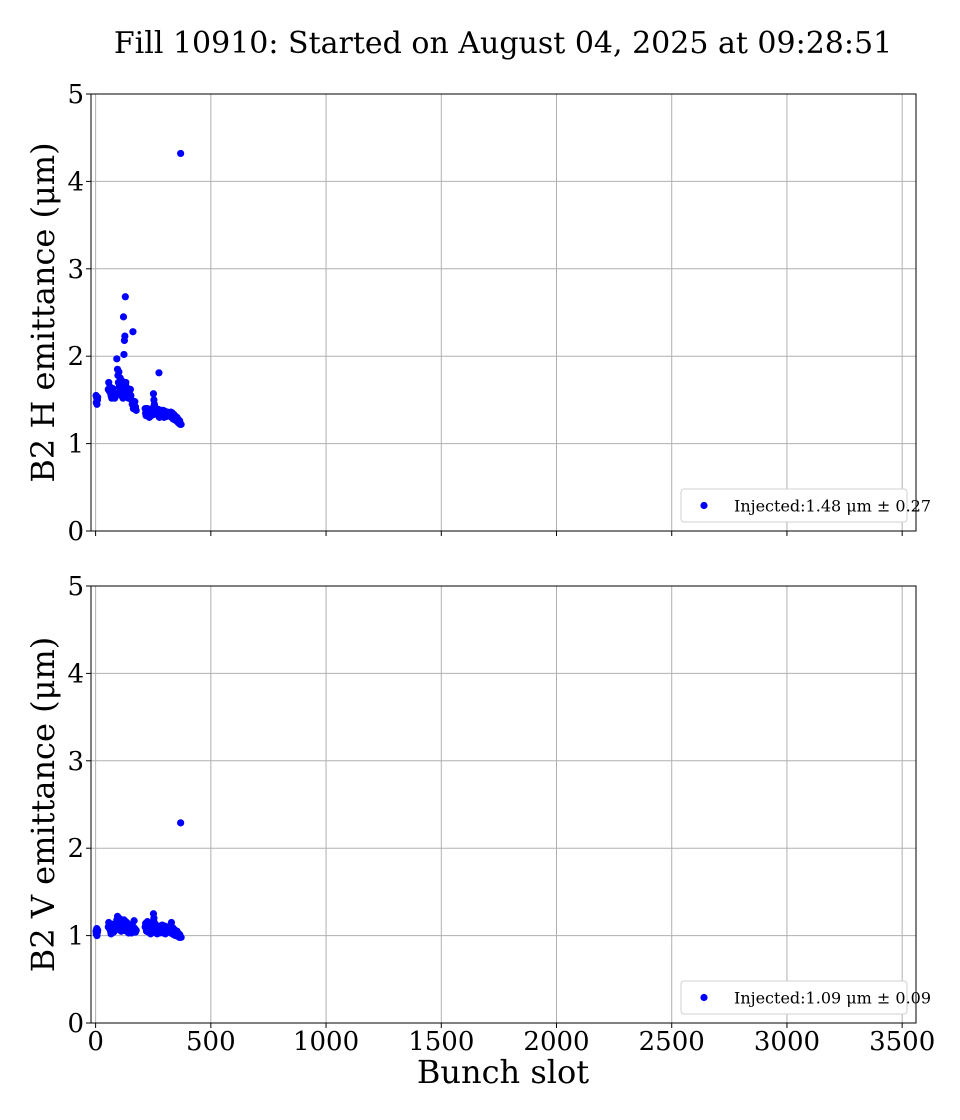 This screenshot has height=1120, width=960. Describe the element at coordinates (503, 1072) in the screenshot. I see `x-axis-label: Bunch slot` at that location.